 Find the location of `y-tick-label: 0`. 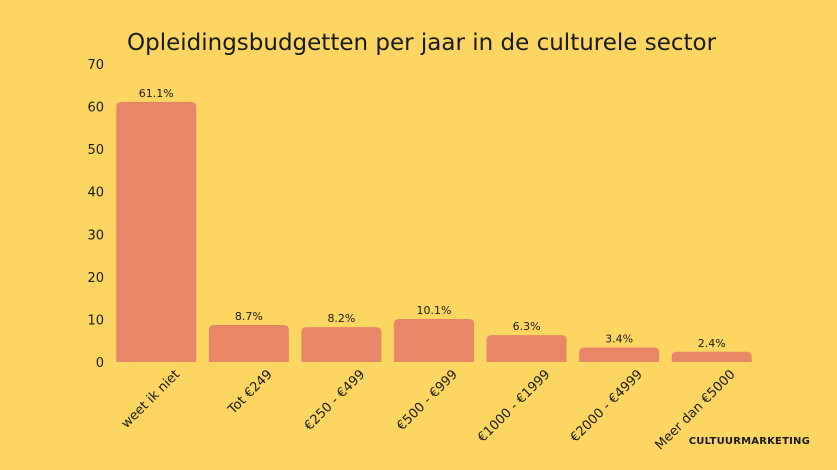

y-tick-label: 0 is located at coordinates (100, 363).